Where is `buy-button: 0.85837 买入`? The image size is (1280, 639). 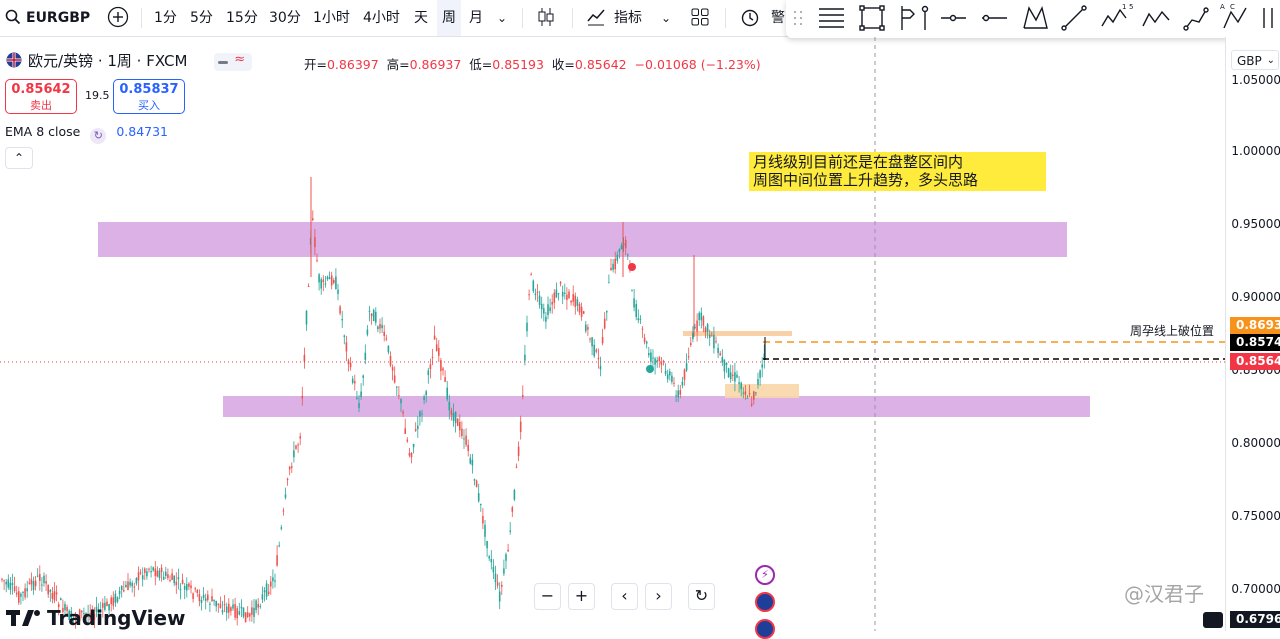 buy-button: 0.85837 买入 is located at coordinates (149, 96).